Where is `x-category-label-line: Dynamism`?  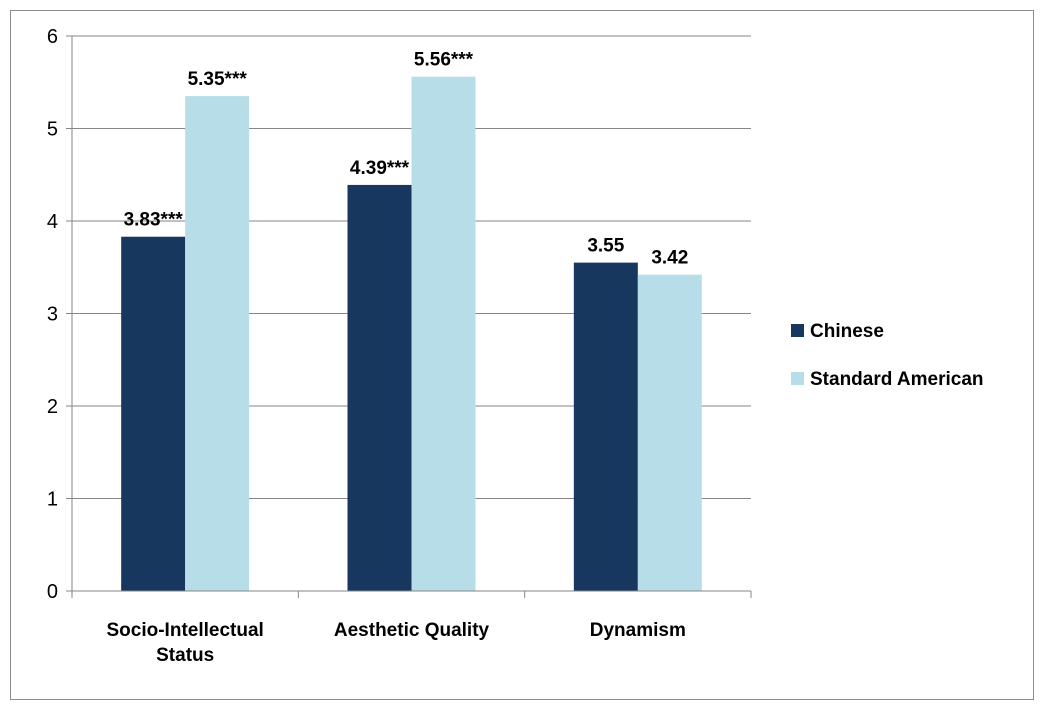 x-category-label-line: Dynamism is located at coordinates (638, 630).